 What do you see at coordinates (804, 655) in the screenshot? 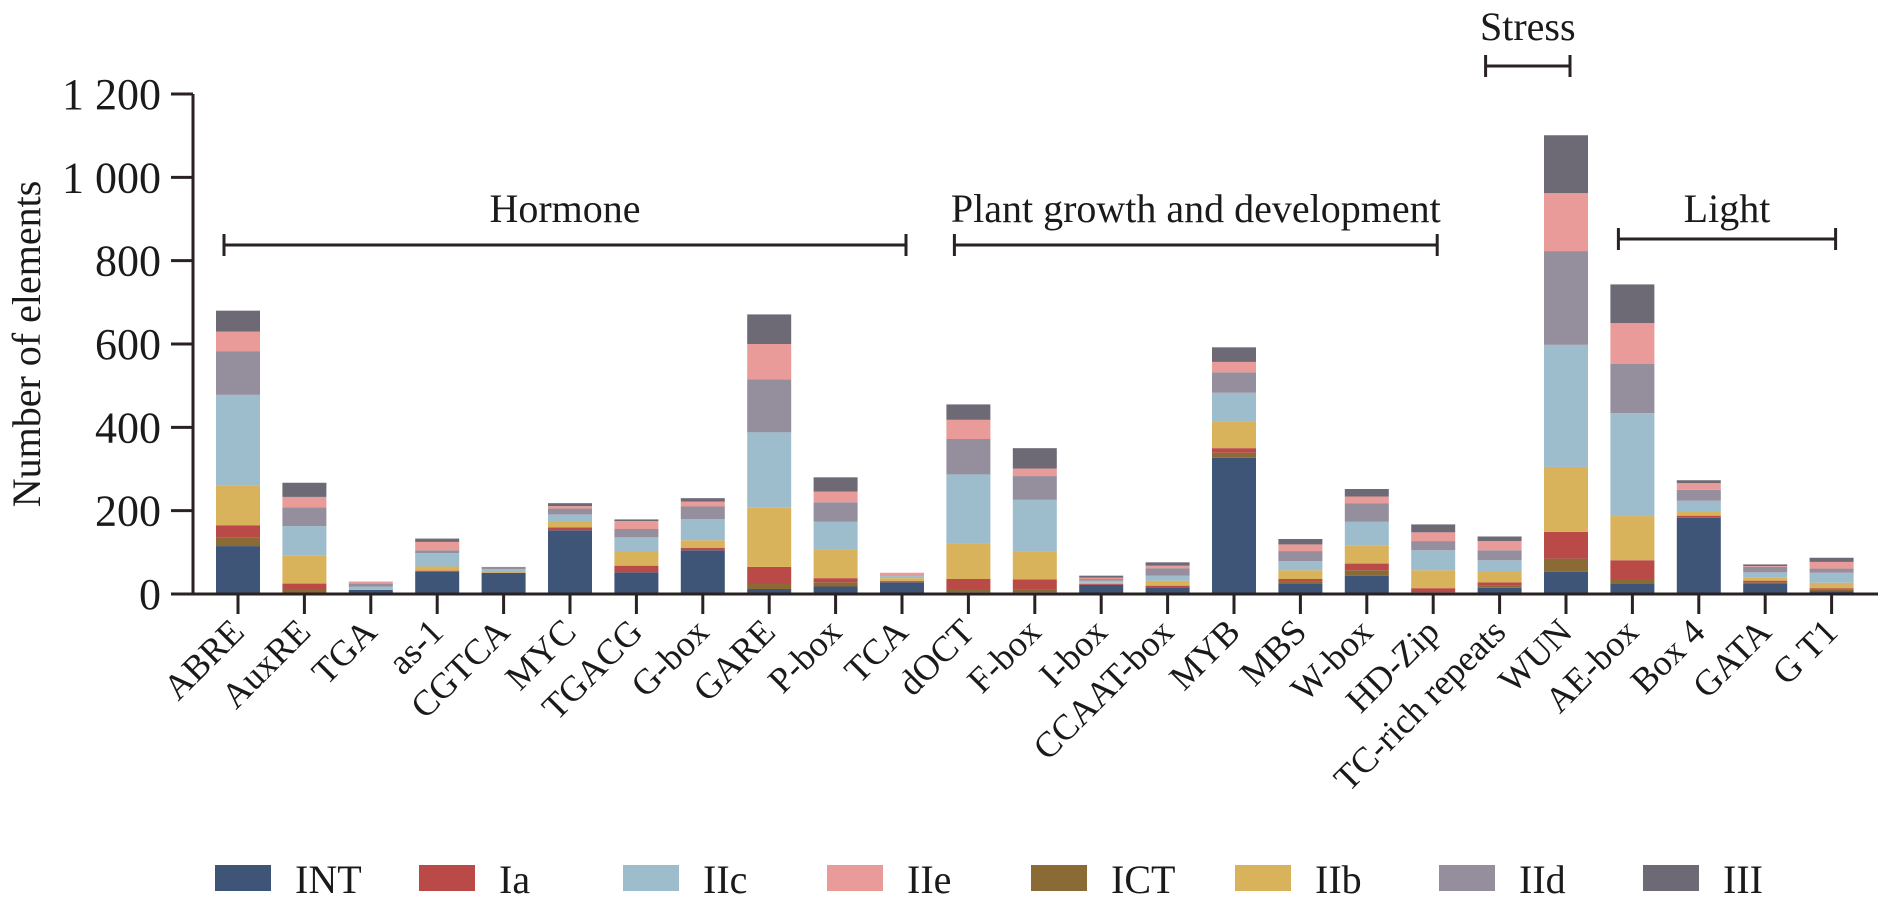
I see `x-tick-label: P-box` at bounding box center [804, 655].